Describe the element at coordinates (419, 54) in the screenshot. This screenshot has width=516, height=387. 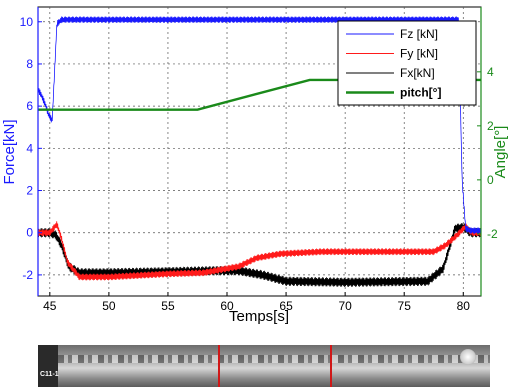
I see `legend-label: Fy [kN]` at that location.